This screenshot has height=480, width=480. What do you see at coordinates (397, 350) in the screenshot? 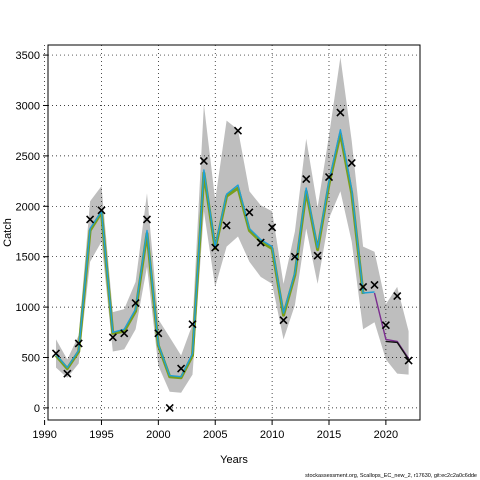
I see `estimate-line` at bounding box center [397, 350].